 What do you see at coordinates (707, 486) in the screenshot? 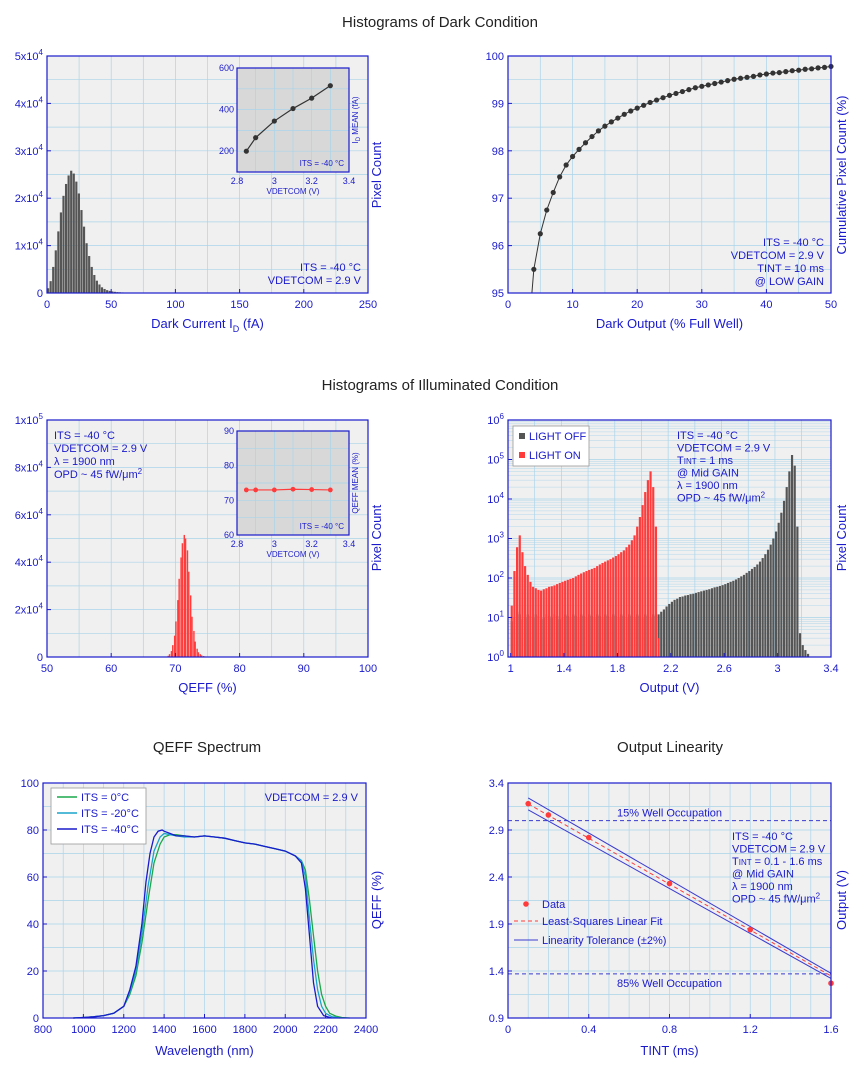
I see `output-hist-annotation: λ = 1900 nm` at bounding box center [707, 486].